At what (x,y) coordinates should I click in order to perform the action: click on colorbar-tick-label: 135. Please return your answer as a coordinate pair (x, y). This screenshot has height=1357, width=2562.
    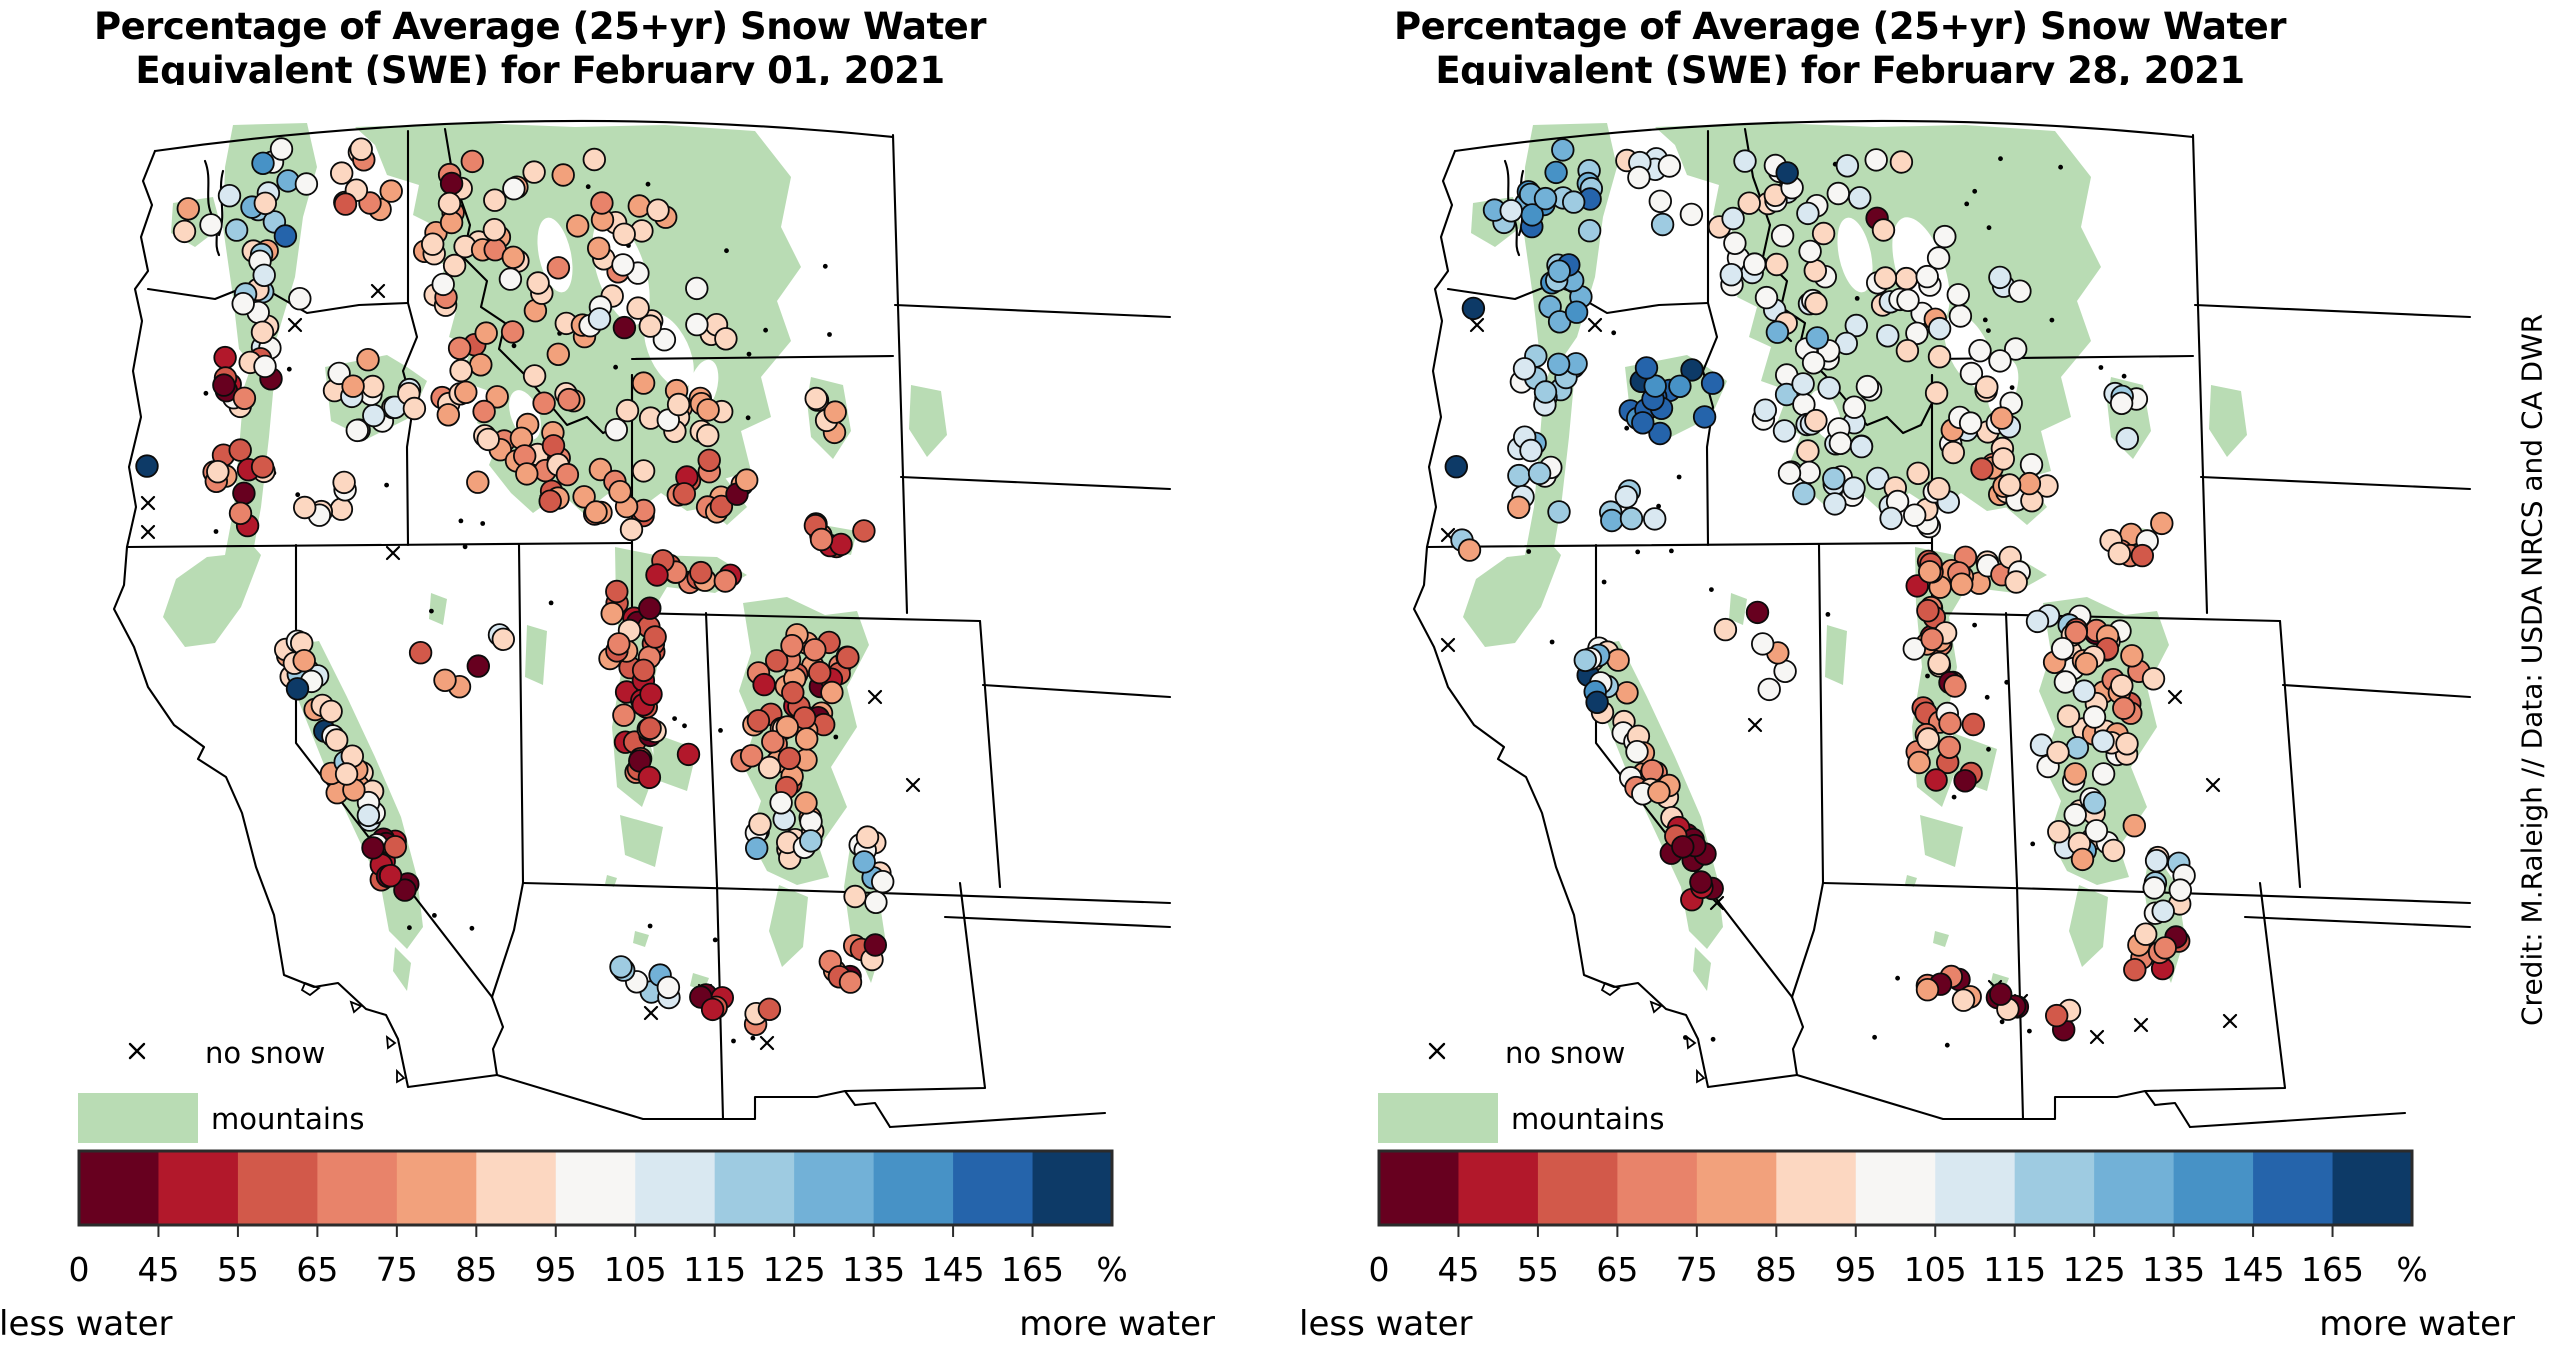
    Looking at the image, I should click on (2173, 1269).